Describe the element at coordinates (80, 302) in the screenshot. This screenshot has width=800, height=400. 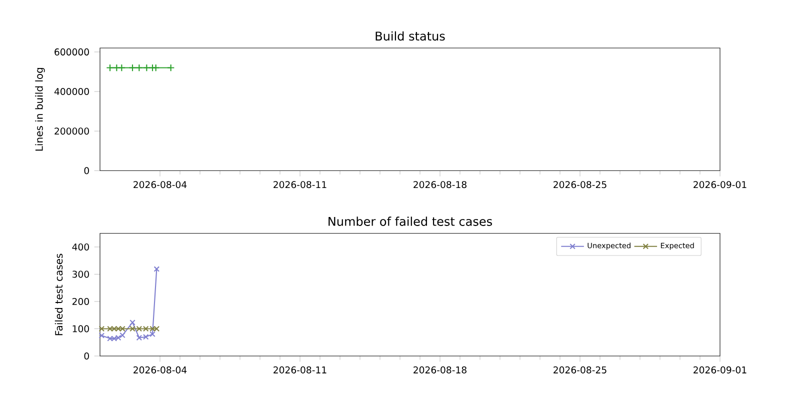
I see `y-tick-label: 200` at that location.